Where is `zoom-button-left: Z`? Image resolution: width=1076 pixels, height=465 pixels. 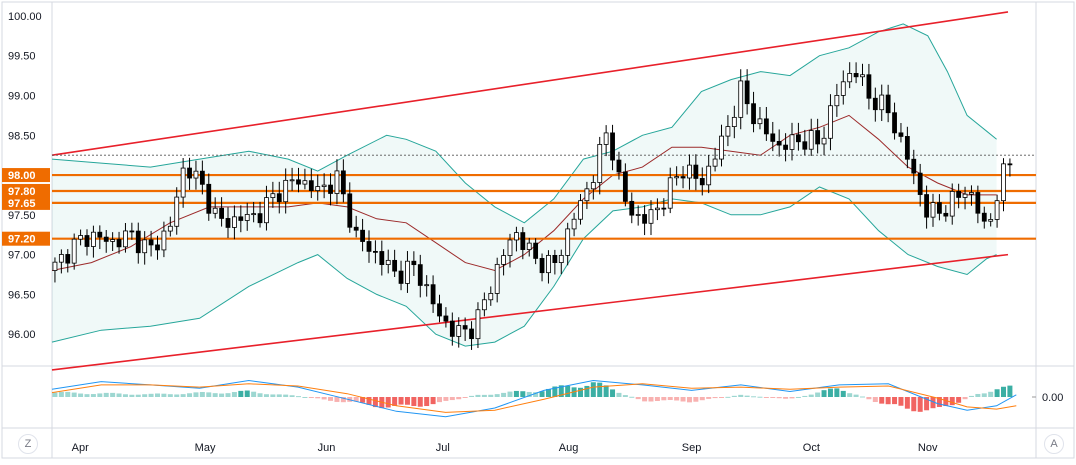 zoom-button-left: Z is located at coordinates (28, 444).